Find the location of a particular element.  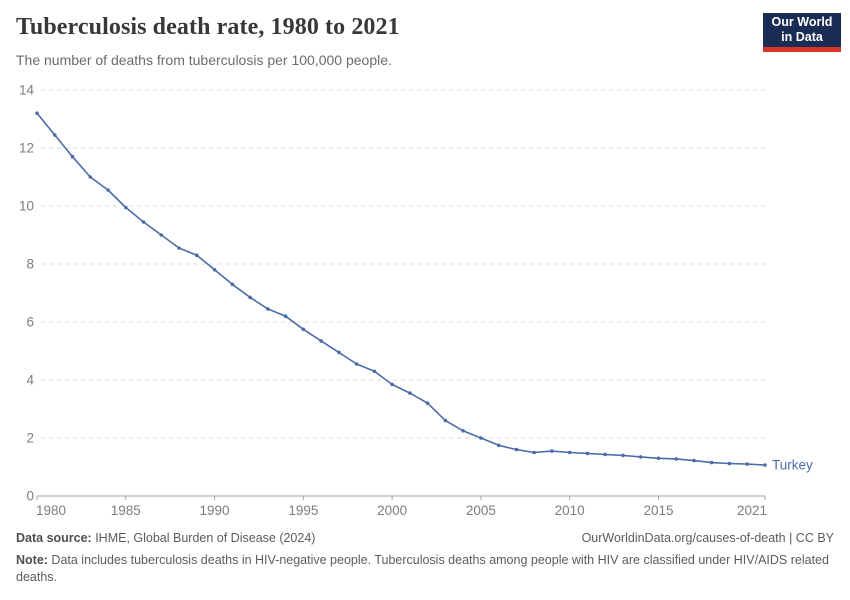

chart-note-label: Note: is located at coordinates (32, 560).